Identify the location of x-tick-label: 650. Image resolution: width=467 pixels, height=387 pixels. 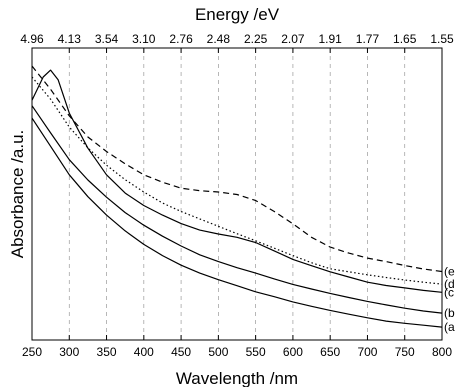
(330, 352).